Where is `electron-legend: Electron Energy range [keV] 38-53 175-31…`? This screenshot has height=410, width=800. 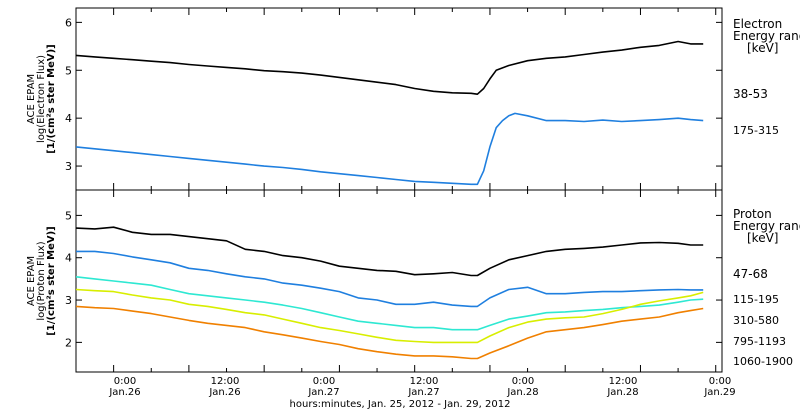
electron-legend: Electron Energy range [keV] 38-53 175-31… is located at coordinates (766, 77).